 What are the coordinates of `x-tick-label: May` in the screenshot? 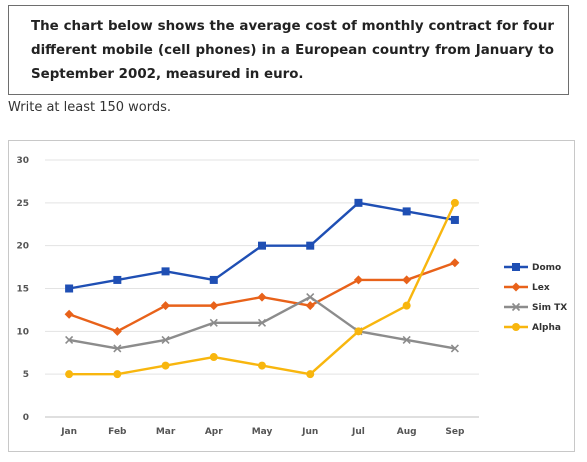 It's located at (262, 432).